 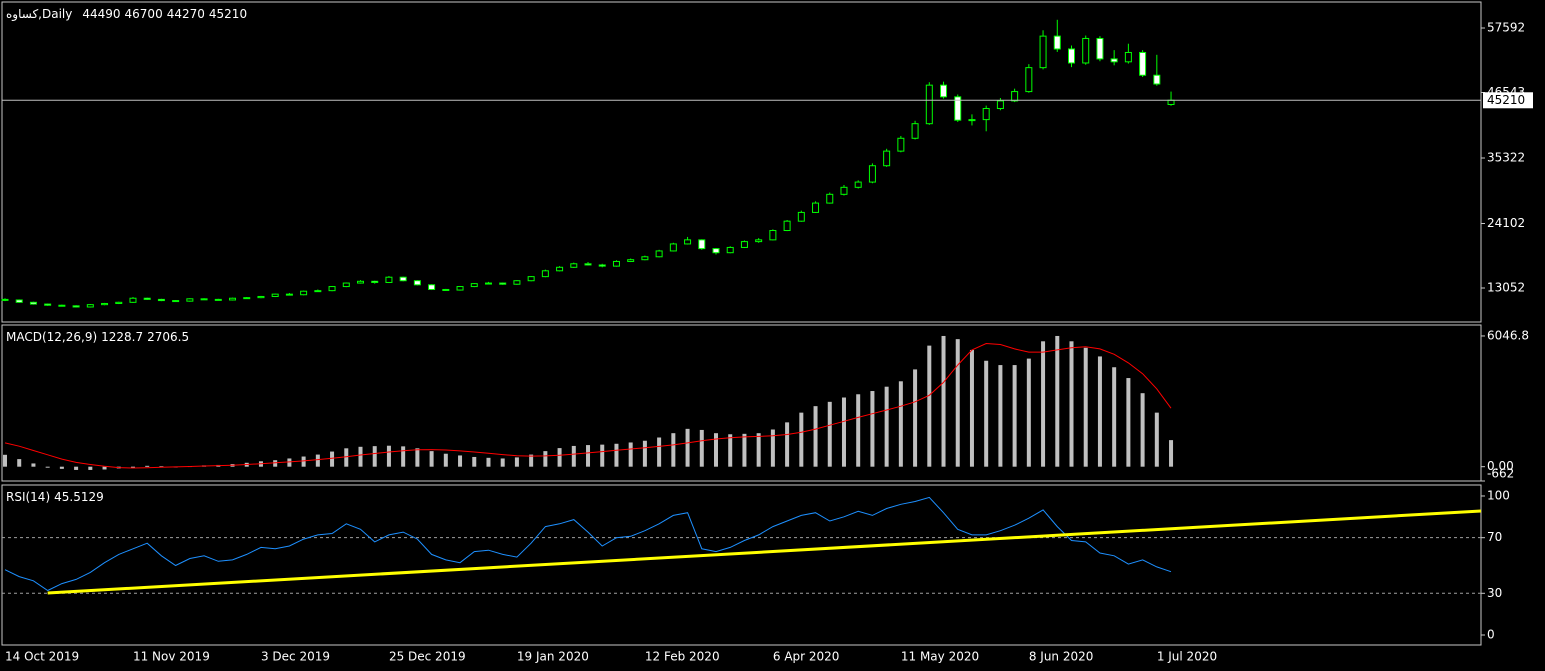 What do you see at coordinates (1498, 495) in the screenshot?
I see `y-tick-label: 100` at bounding box center [1498, 495].